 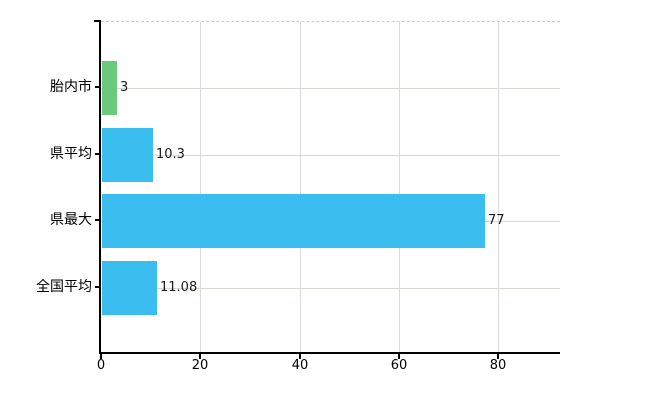 I want to click on category-label-1: 胎内市, so click(x=71, y=87).